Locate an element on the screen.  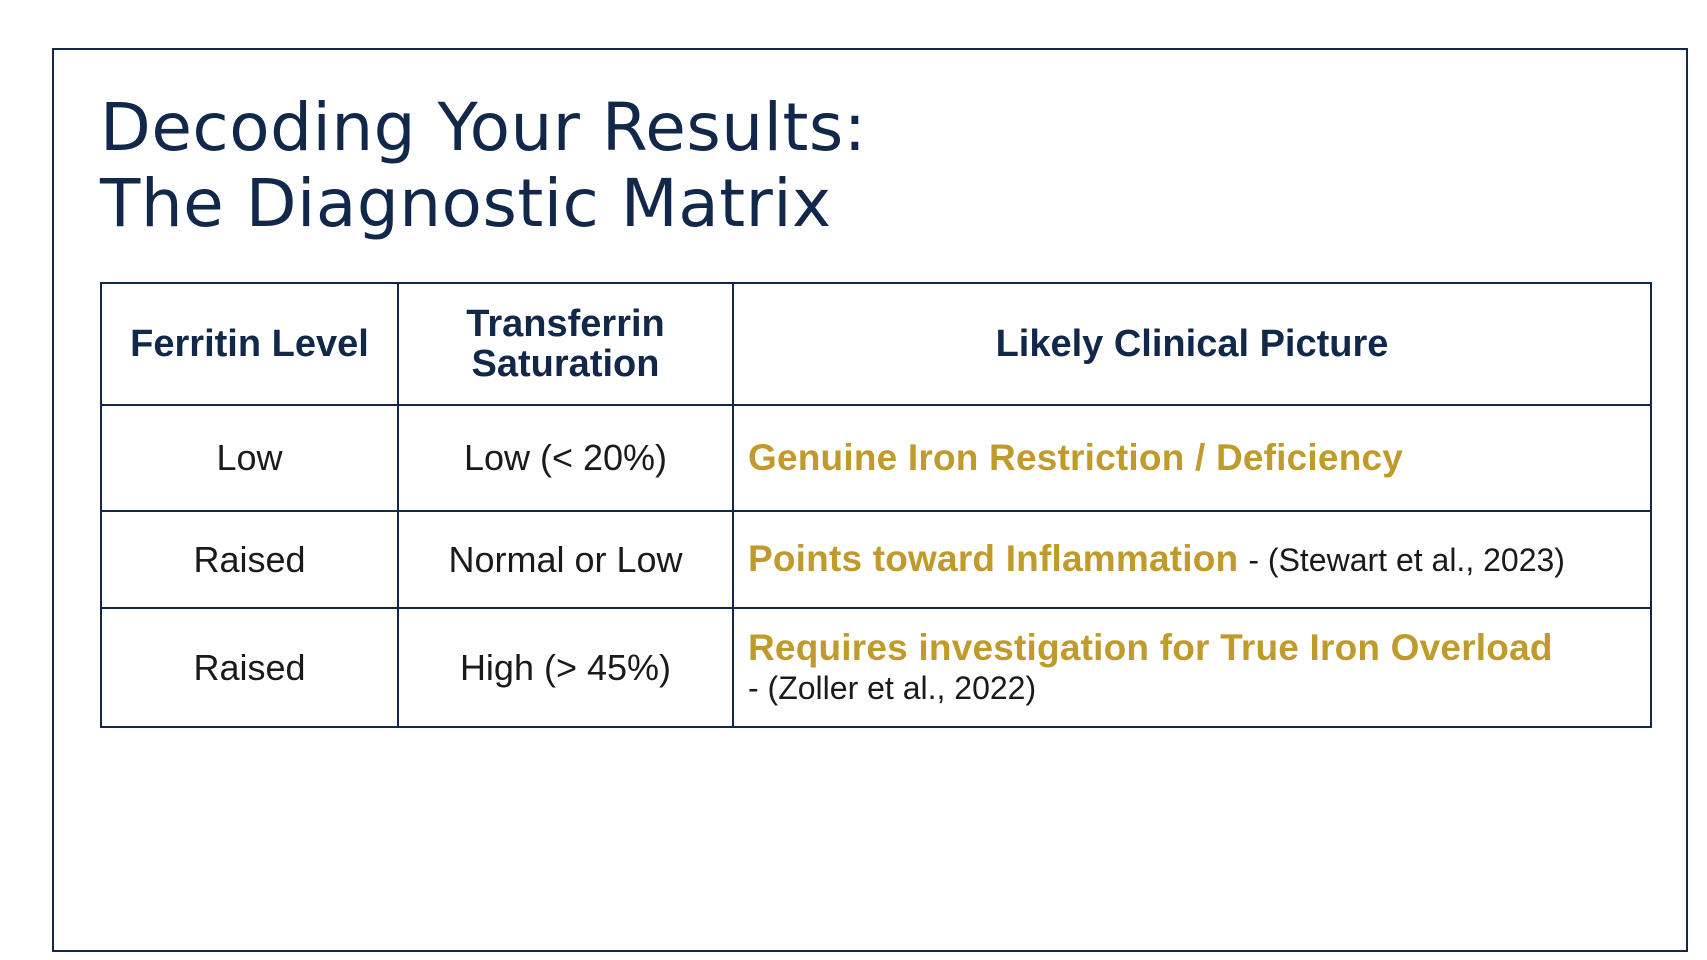
header-transferrin-saturation: Transferrin Saturation is located at coordinates (565, 344).